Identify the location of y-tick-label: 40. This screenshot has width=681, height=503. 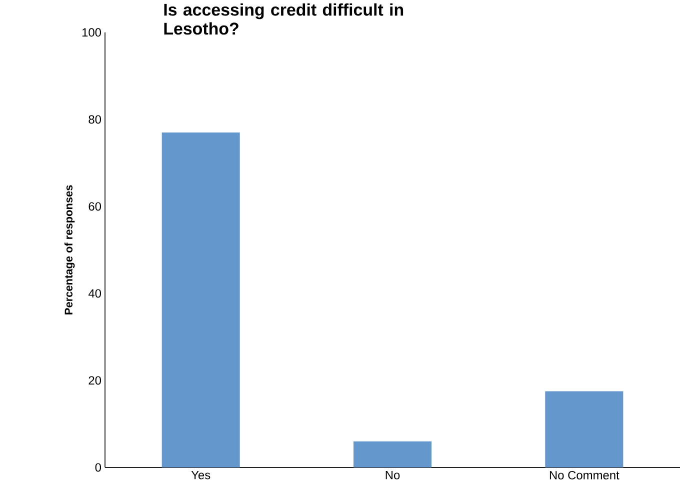
(95, 293).